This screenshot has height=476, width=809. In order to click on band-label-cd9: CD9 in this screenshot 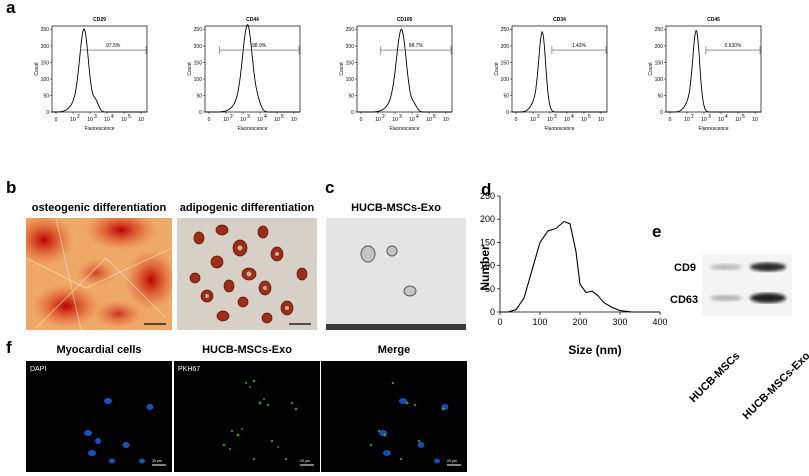, I will do `click(685, 268)`.